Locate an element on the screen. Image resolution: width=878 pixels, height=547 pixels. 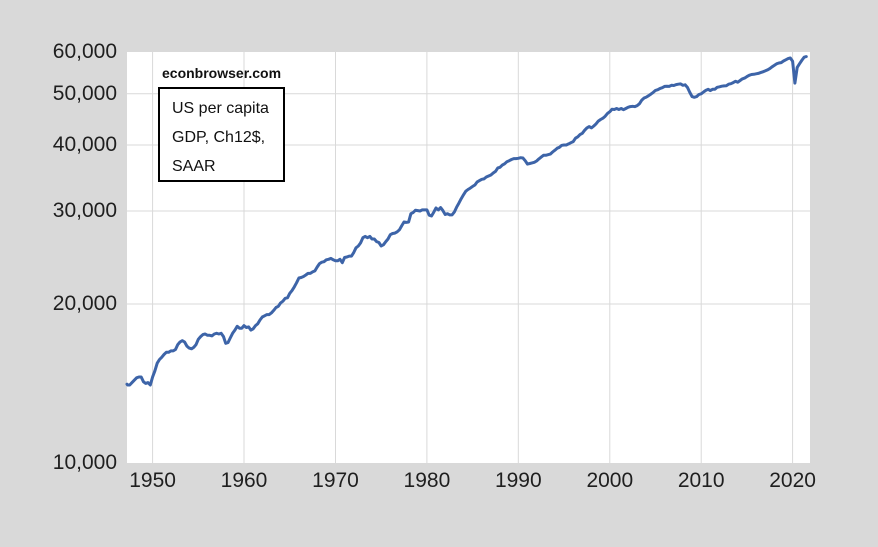
x-axis-label: 1990 is located at coordinates (518, 480).